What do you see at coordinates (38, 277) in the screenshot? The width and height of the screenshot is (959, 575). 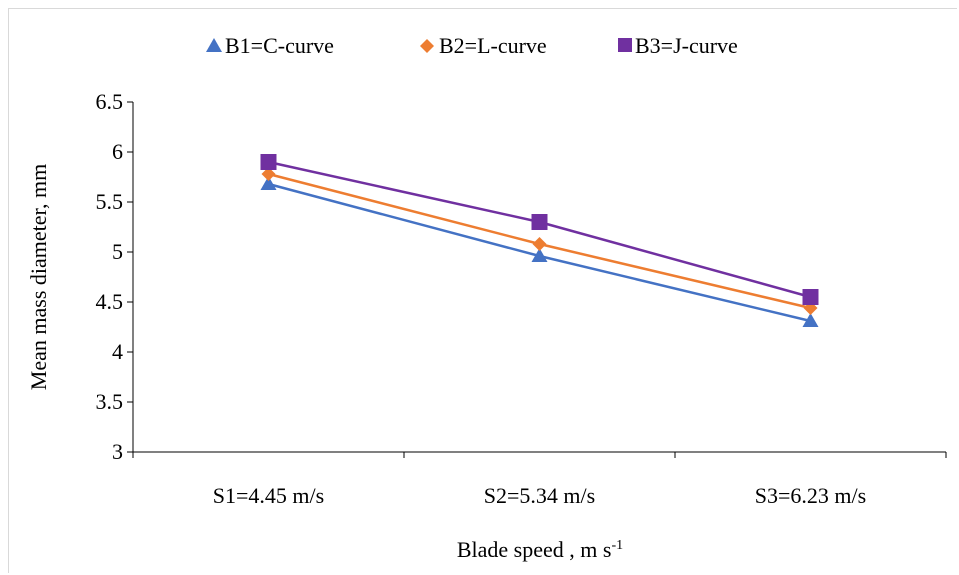 I see `y-axis-title: Mean mass diameter, mm` at bounding box center [38, 277].